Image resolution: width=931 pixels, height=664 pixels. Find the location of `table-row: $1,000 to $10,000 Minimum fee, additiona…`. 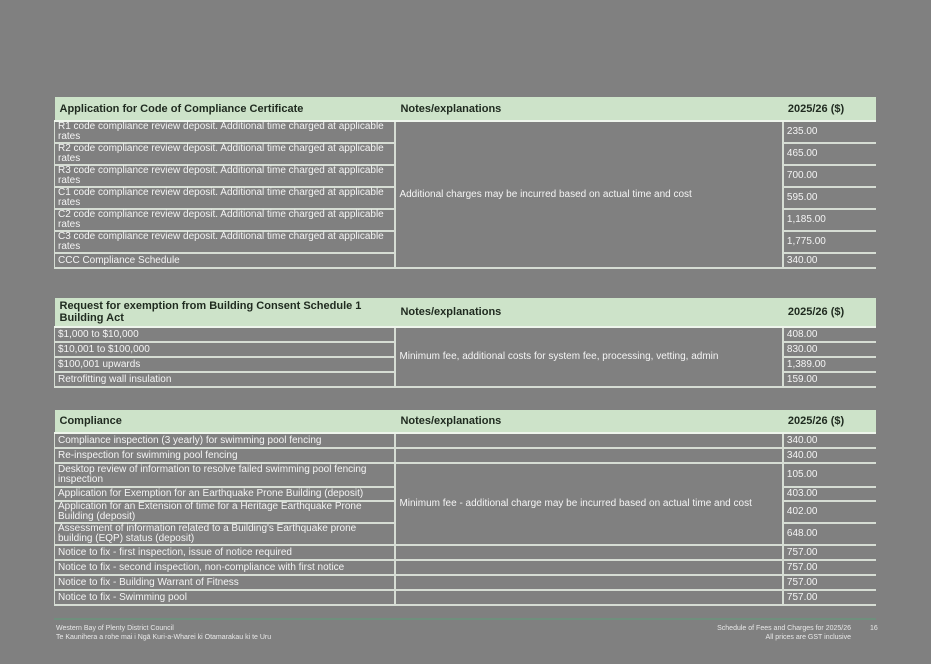

table-row: $1,000 to $10,000 Minimum fee, additiona… is located at coordinates (465, 357).